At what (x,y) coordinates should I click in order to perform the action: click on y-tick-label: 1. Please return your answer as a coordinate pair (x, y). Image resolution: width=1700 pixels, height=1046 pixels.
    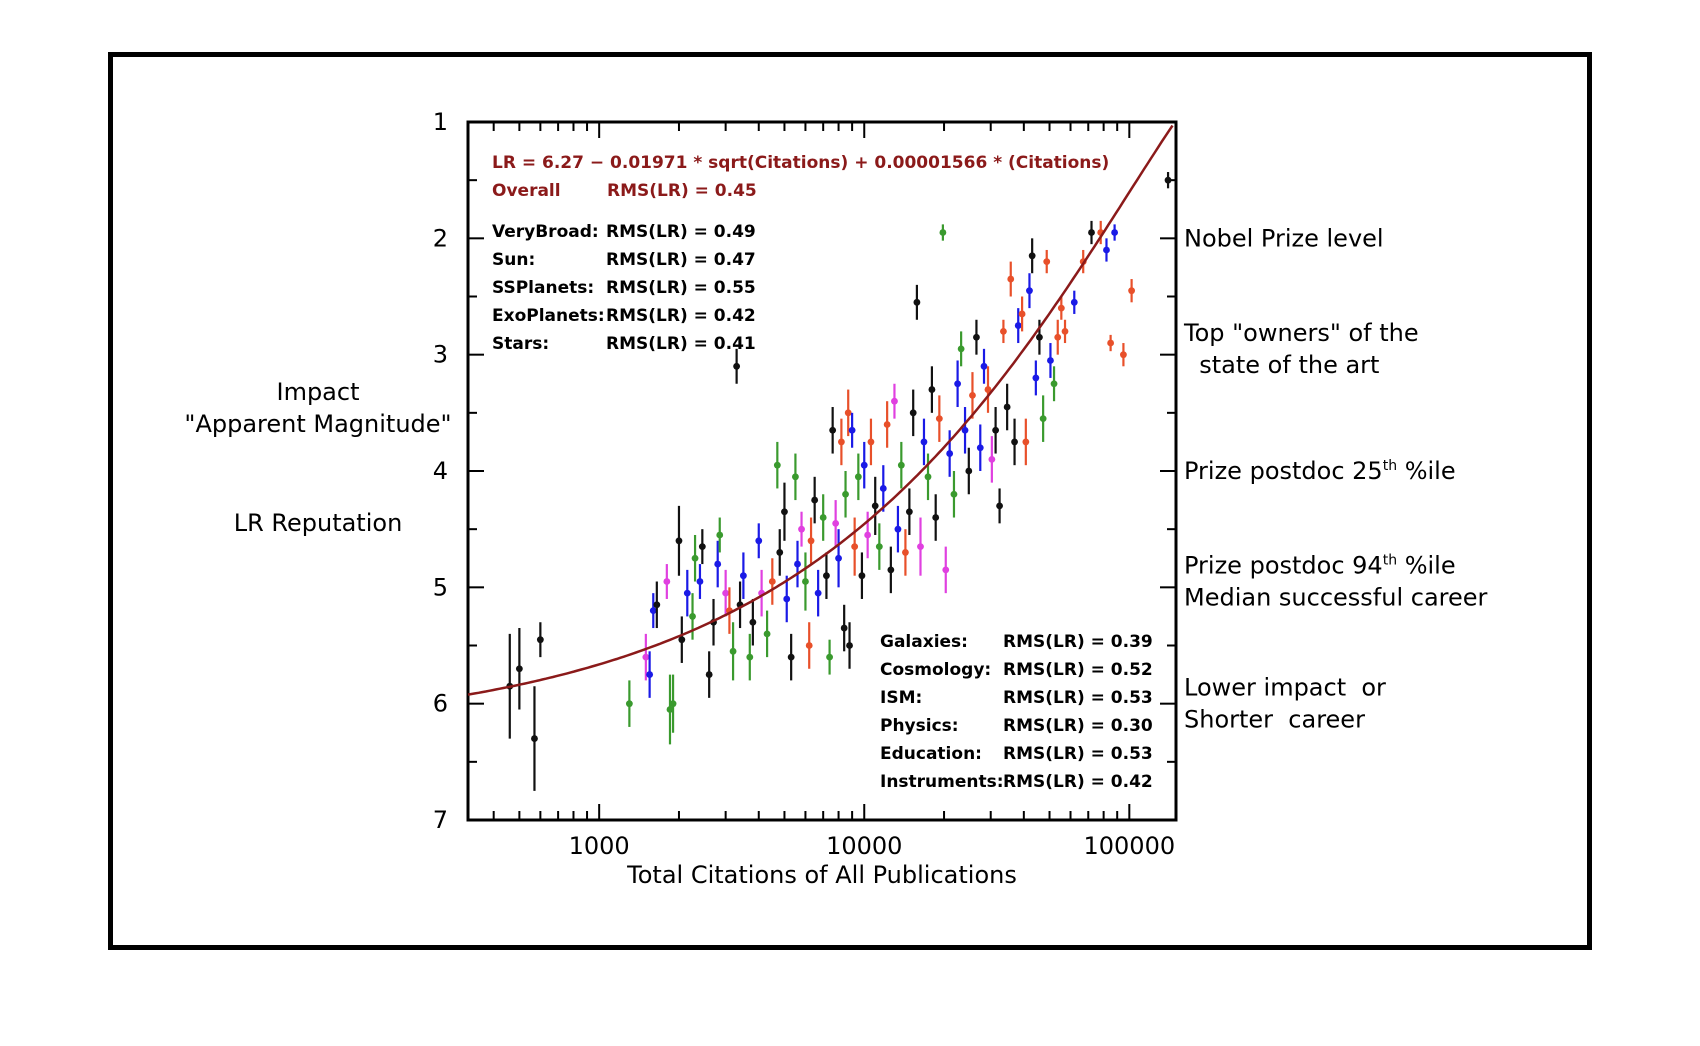
    Looking at the image, I should click on (440, 122).